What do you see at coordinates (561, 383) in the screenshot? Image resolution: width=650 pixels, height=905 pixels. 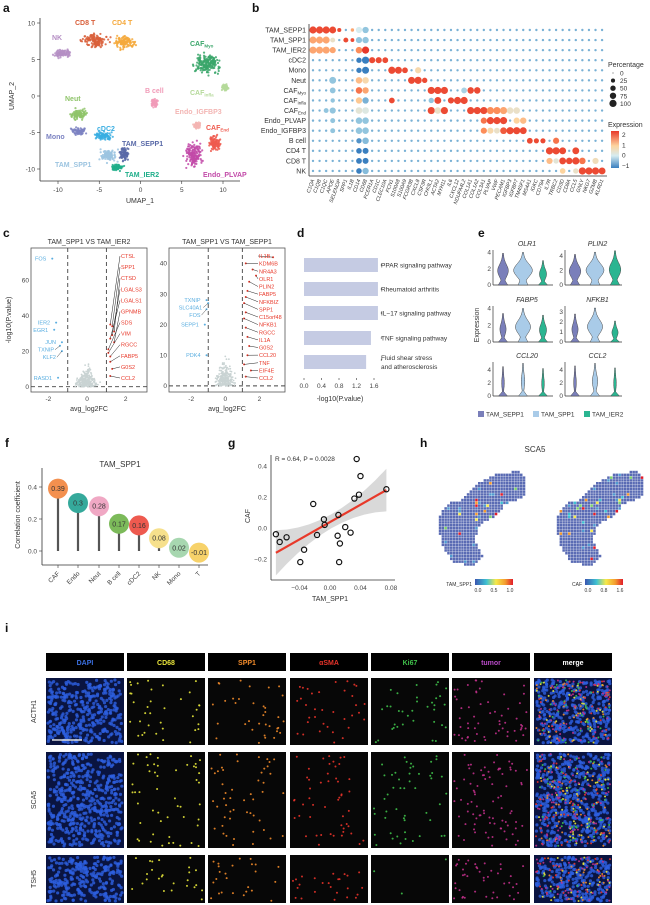 I see `y-tick-label: 2` at bounding box center [561, 383].